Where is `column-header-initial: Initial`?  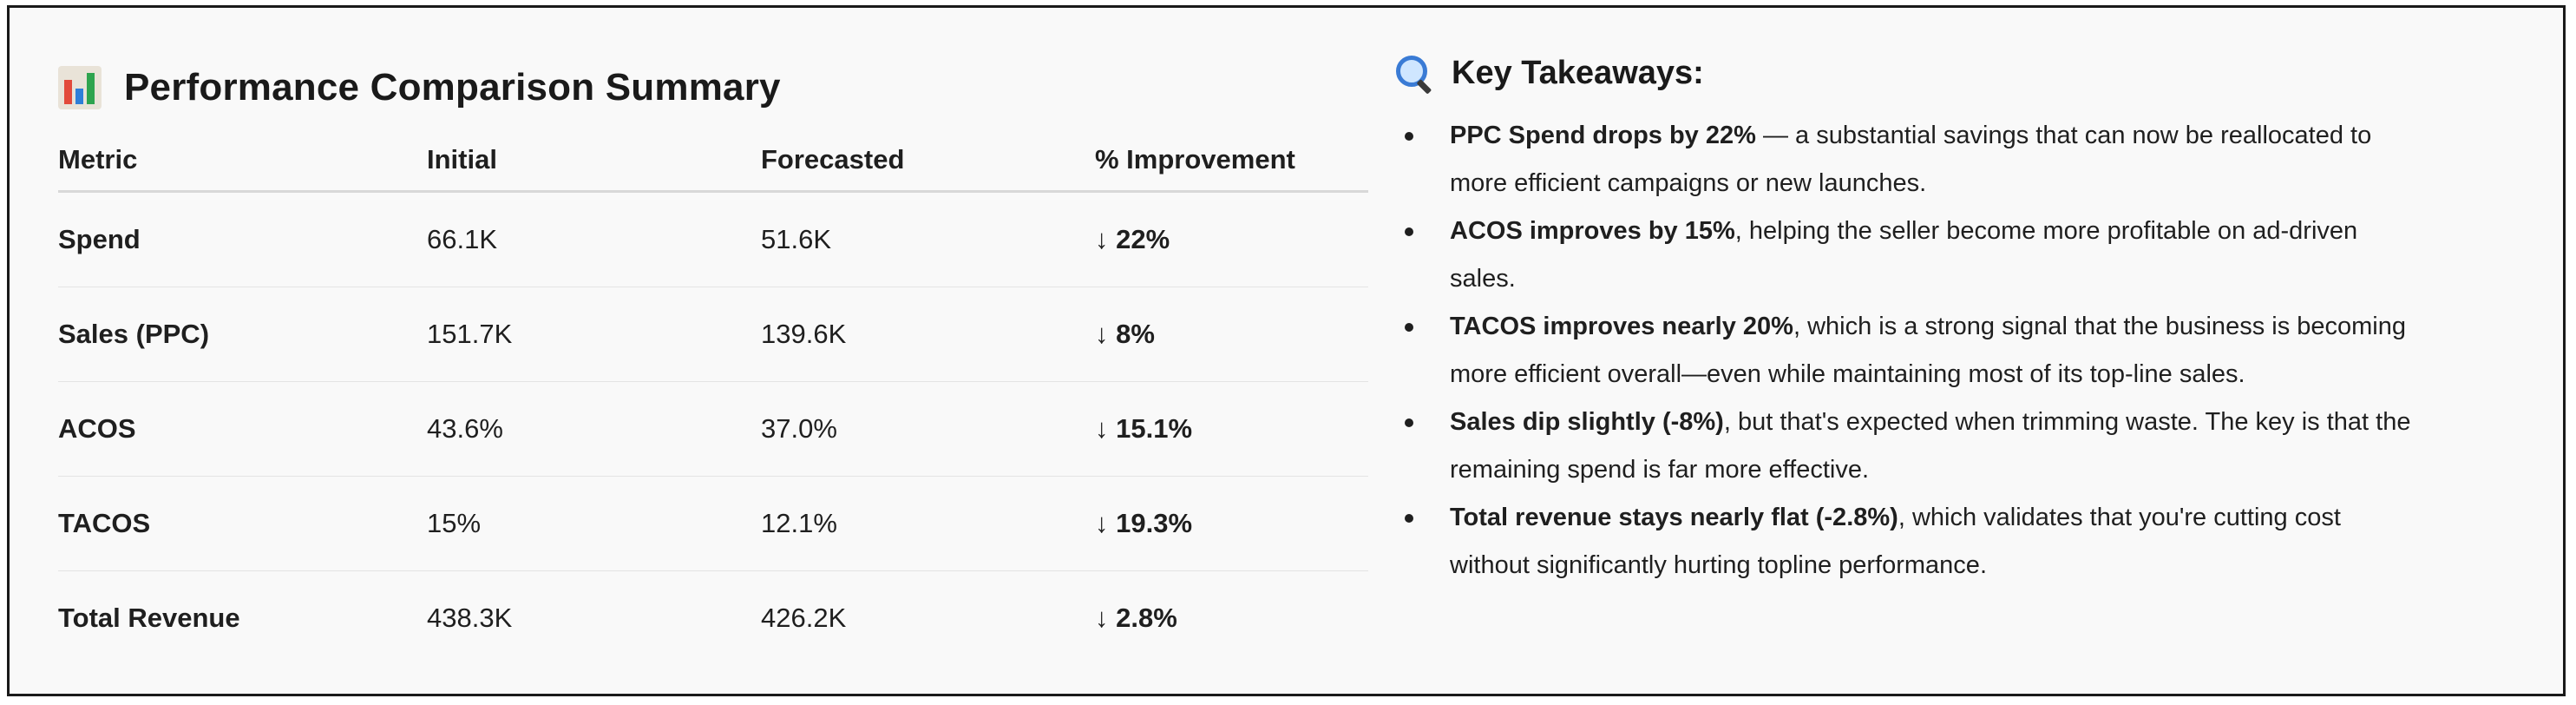 column-header-initial: Initial is located at coordinates (594, 161).